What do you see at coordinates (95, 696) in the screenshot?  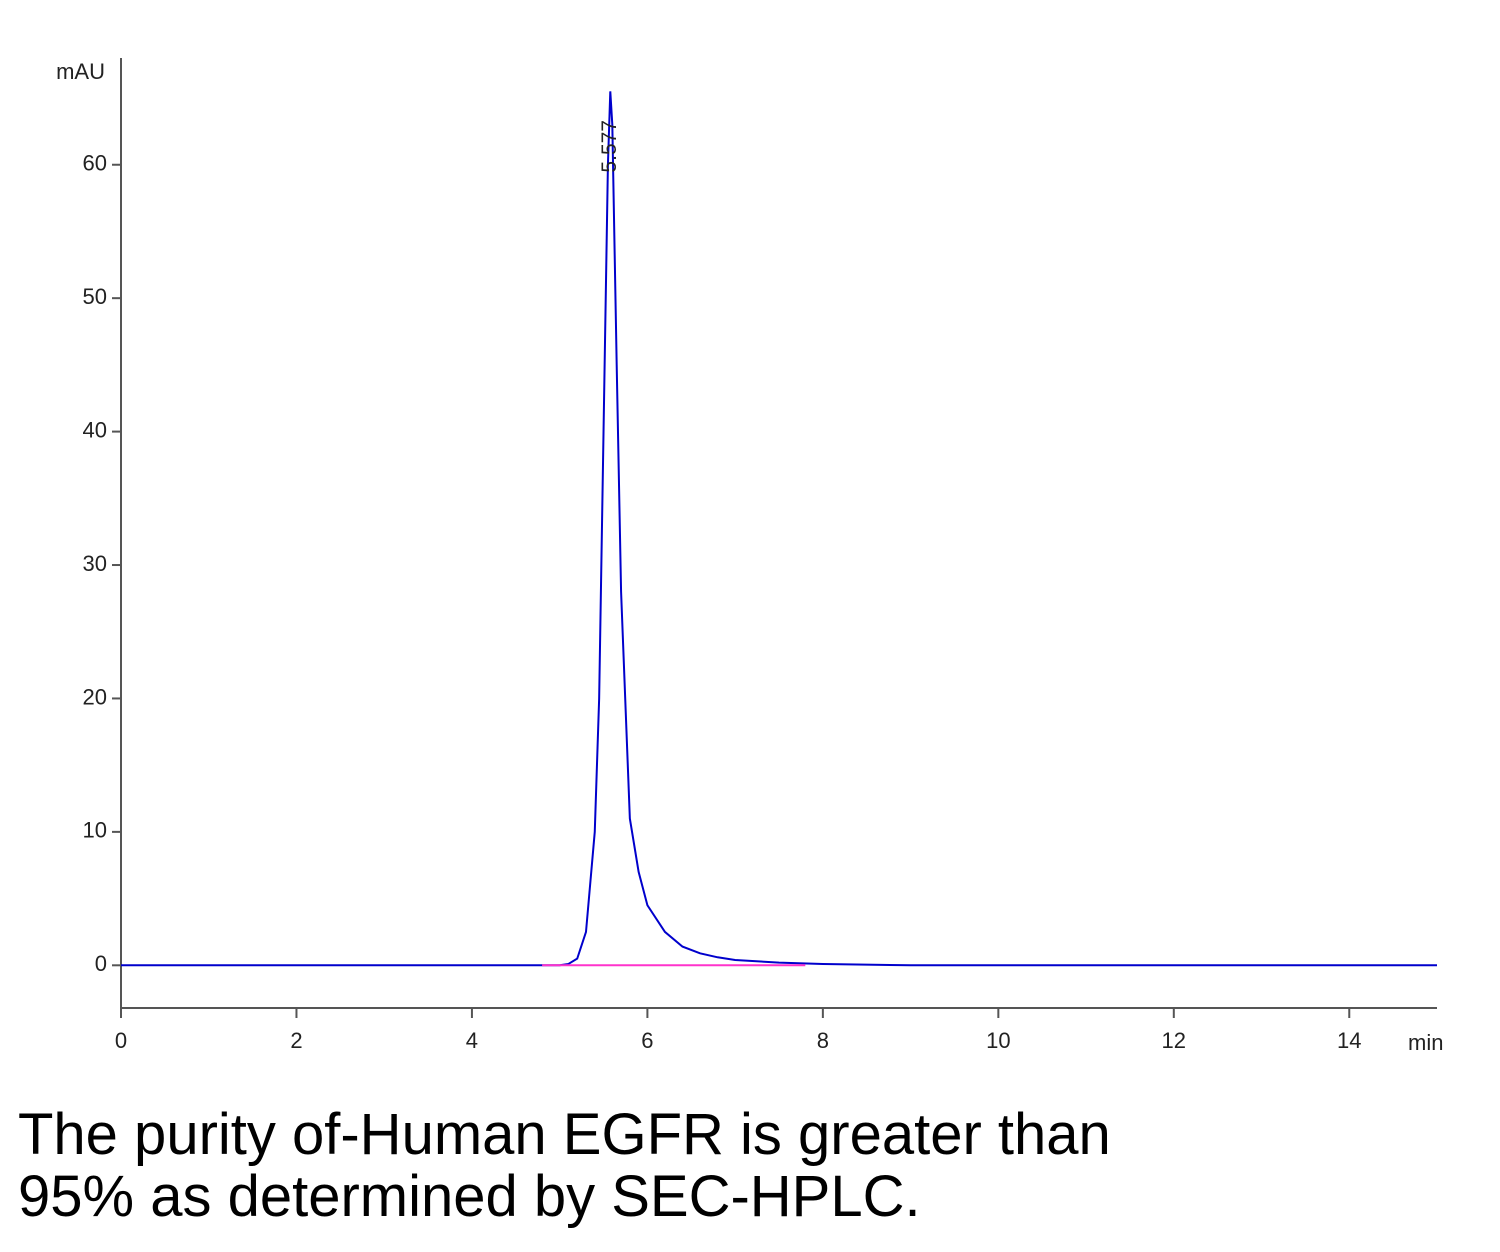 I see `y-tick-label: 20` at bounding box center [95, 696].